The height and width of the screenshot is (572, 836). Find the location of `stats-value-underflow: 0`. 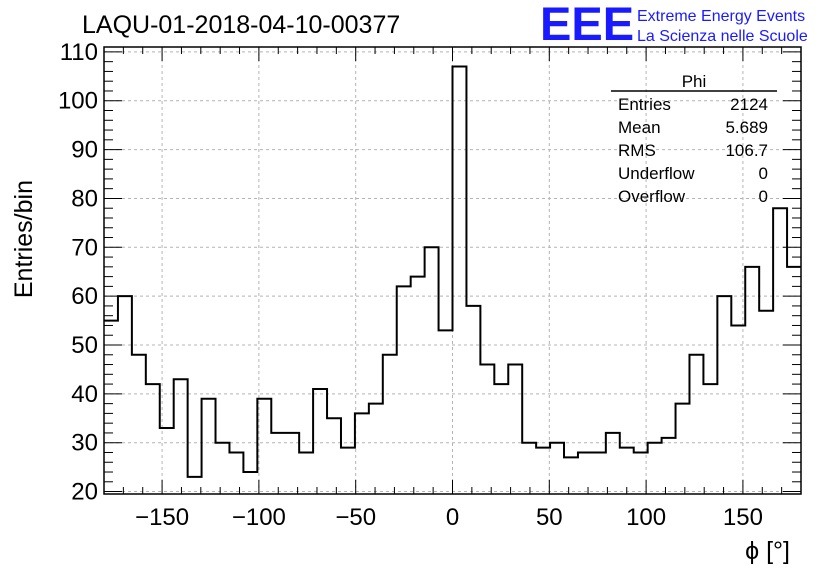

stats-value-underflow: 0 is located at coordinates (763, 173).